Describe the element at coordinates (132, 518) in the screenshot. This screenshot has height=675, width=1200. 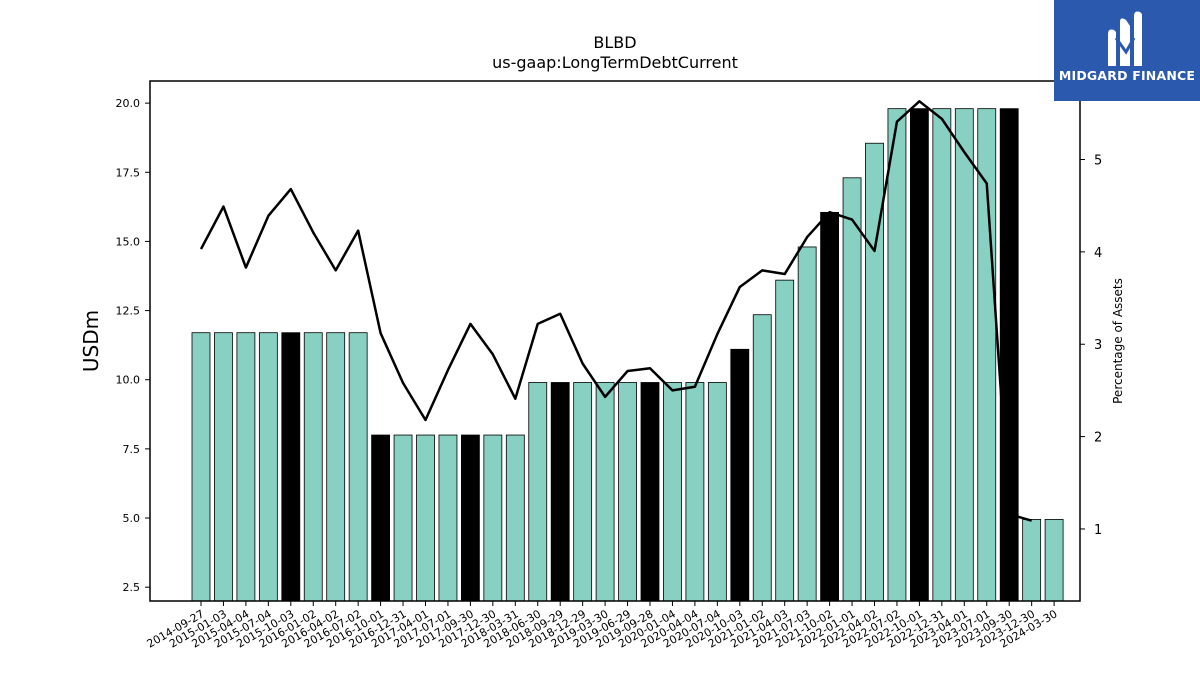
I see `y-tick-label: 5.0` at that location.